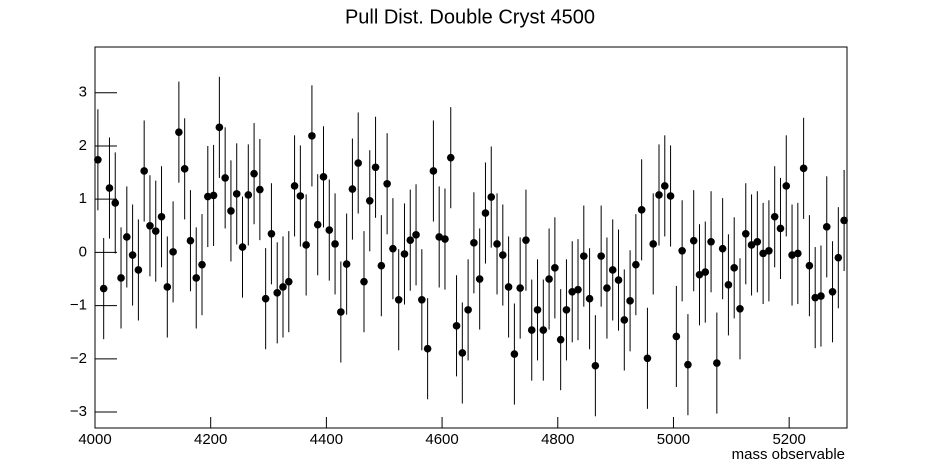 The height and width of the screenshot is (475, 940). Describe the element at coordinates (326, 439) in the screenshot. I see `x-tick-label: 4400` at that location.